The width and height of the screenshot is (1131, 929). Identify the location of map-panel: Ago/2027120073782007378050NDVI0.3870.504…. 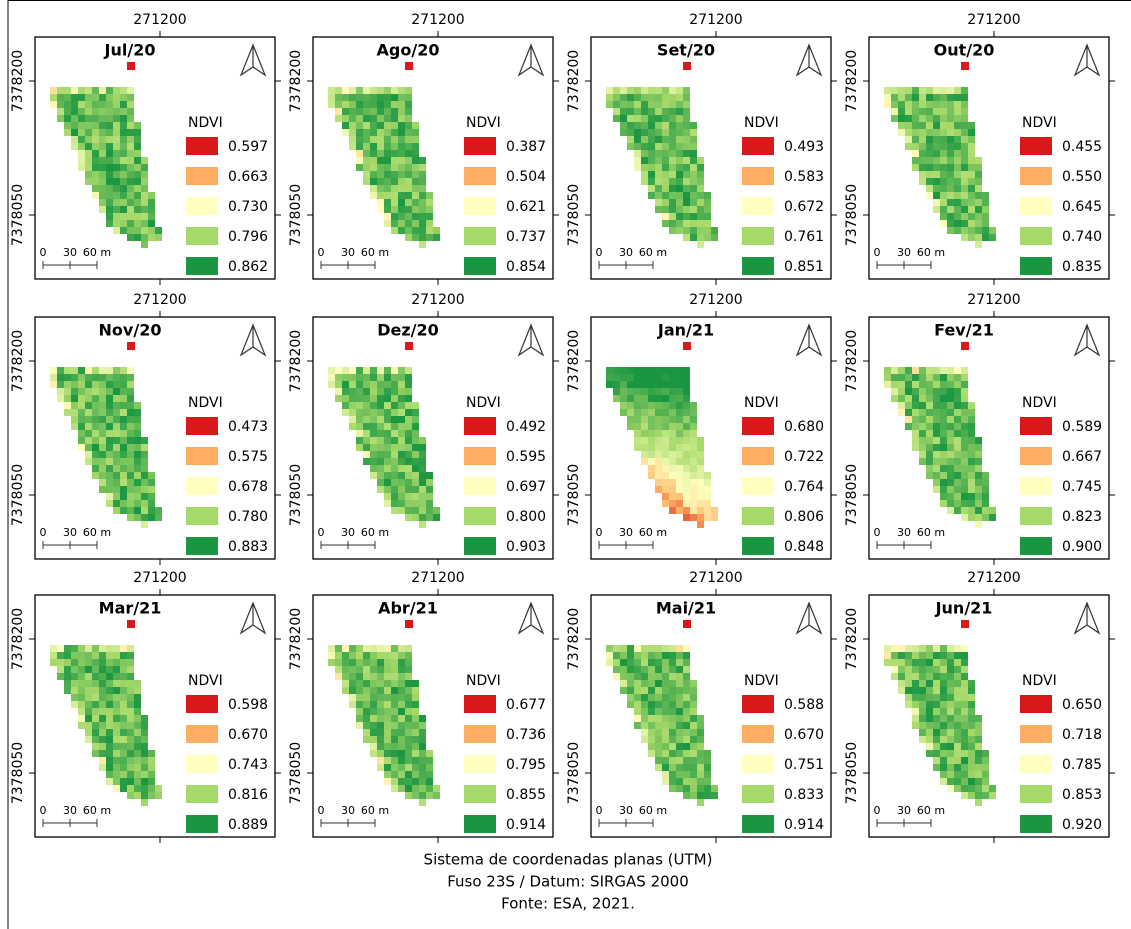
(423, 148).